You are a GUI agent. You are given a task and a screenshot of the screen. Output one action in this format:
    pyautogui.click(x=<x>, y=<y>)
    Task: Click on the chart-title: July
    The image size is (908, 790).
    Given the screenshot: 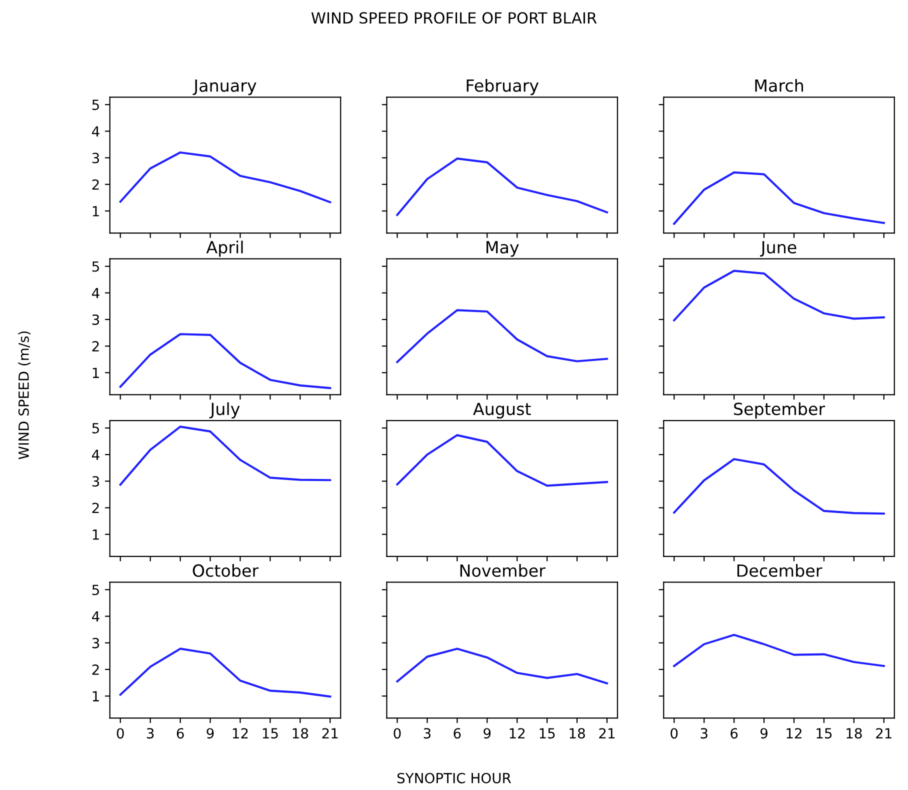 What is the action you would take?
    pyautogui.click(x=224, y=410)
    